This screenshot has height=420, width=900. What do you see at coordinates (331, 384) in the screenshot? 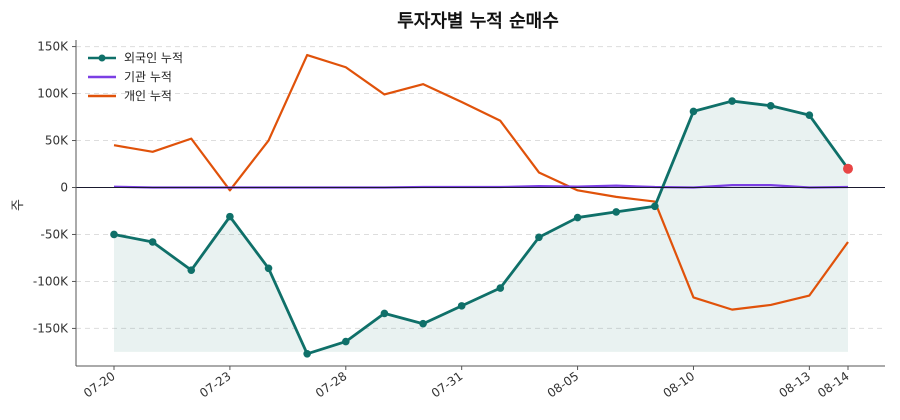
I see `x-tick-label: 07-28` at bounding box center [331, 384].